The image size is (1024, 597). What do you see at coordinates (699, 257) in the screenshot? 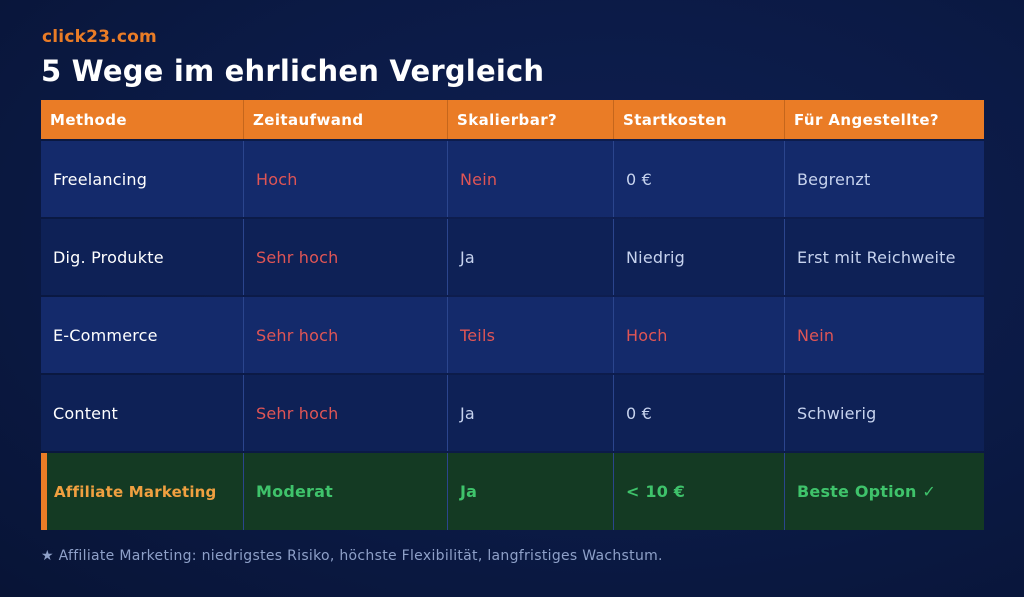
I see `cell-startcost: Niedrig` at bounding box center [699, 257].